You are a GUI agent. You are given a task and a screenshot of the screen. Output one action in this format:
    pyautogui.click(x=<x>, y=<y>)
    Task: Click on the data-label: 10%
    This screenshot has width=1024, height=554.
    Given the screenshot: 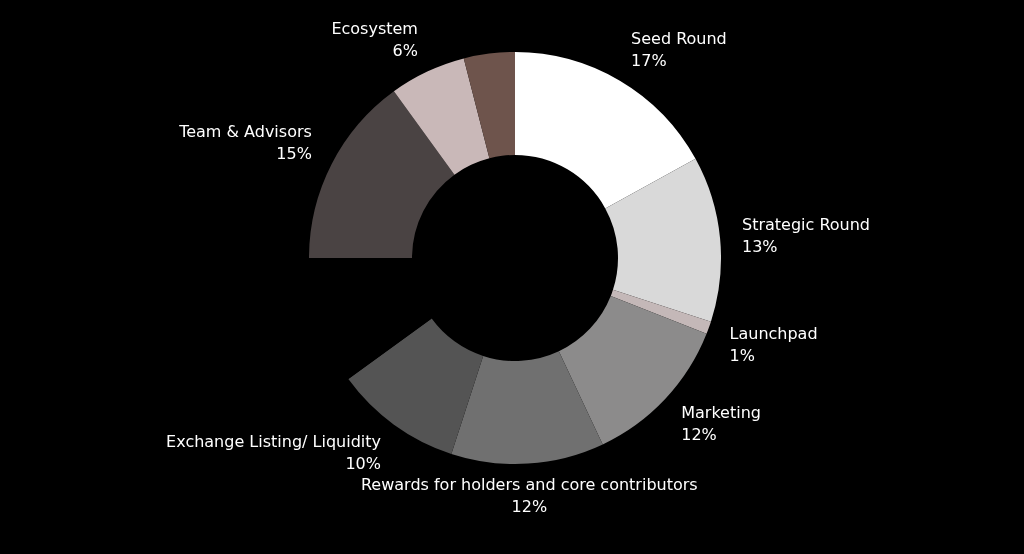 What is the action you would take?
    pyautogui.click(x=363, y=463)
    